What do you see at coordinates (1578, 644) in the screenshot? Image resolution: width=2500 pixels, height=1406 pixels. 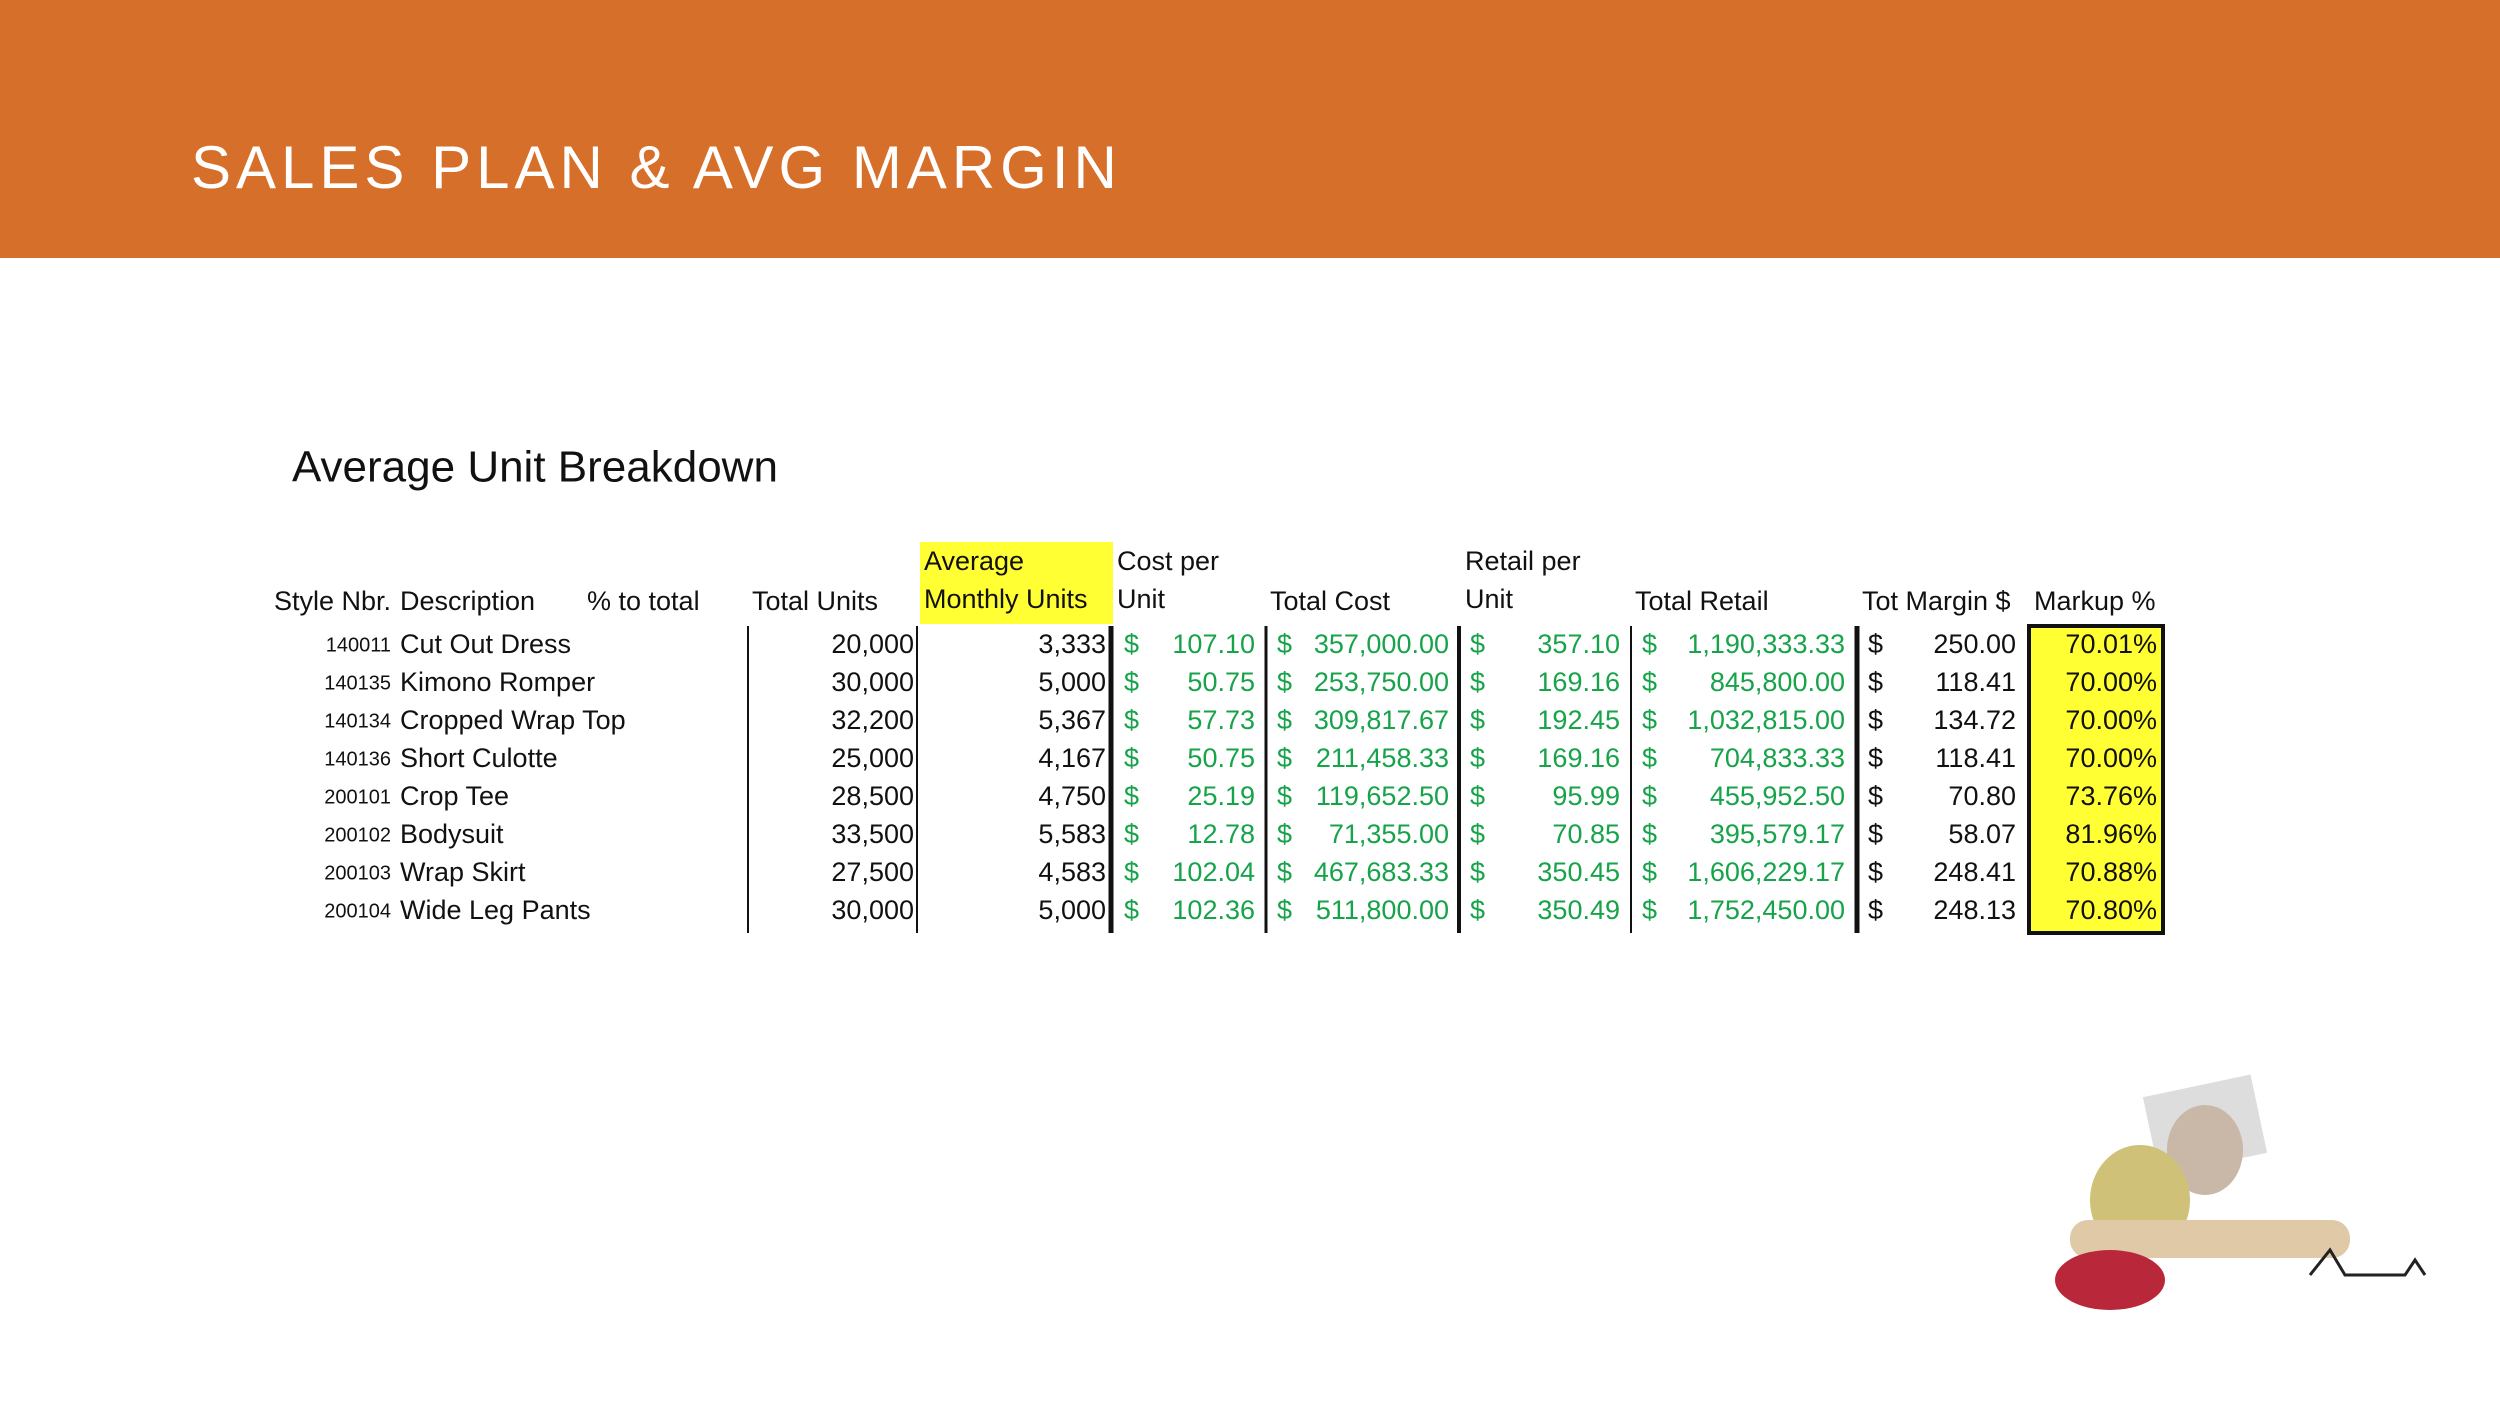 I see `cell-value: 357.10` at bounding box center [1578, 644].